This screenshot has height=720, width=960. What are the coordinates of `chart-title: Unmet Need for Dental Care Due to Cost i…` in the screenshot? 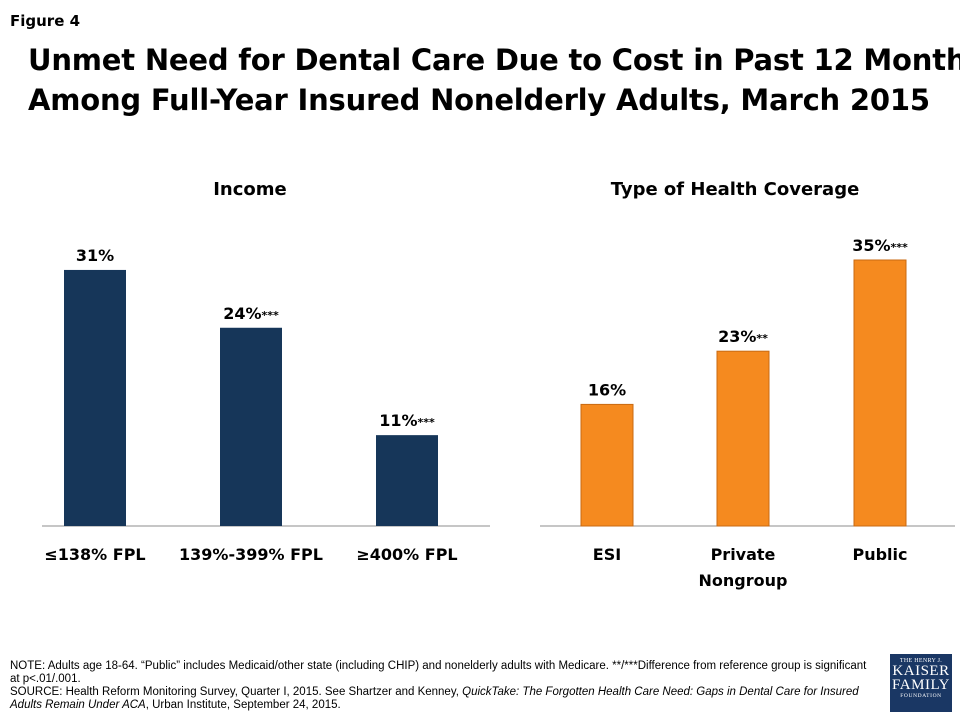 It's located at (494, 80).